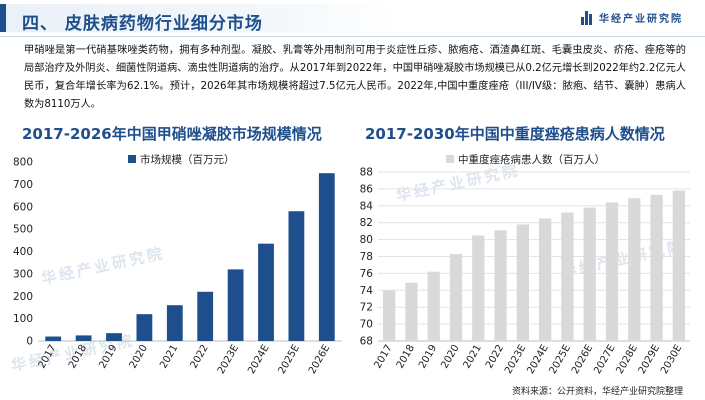 The height and width of the screenshot is (400, 705). I want to click on header-divider, so click(352, 36).